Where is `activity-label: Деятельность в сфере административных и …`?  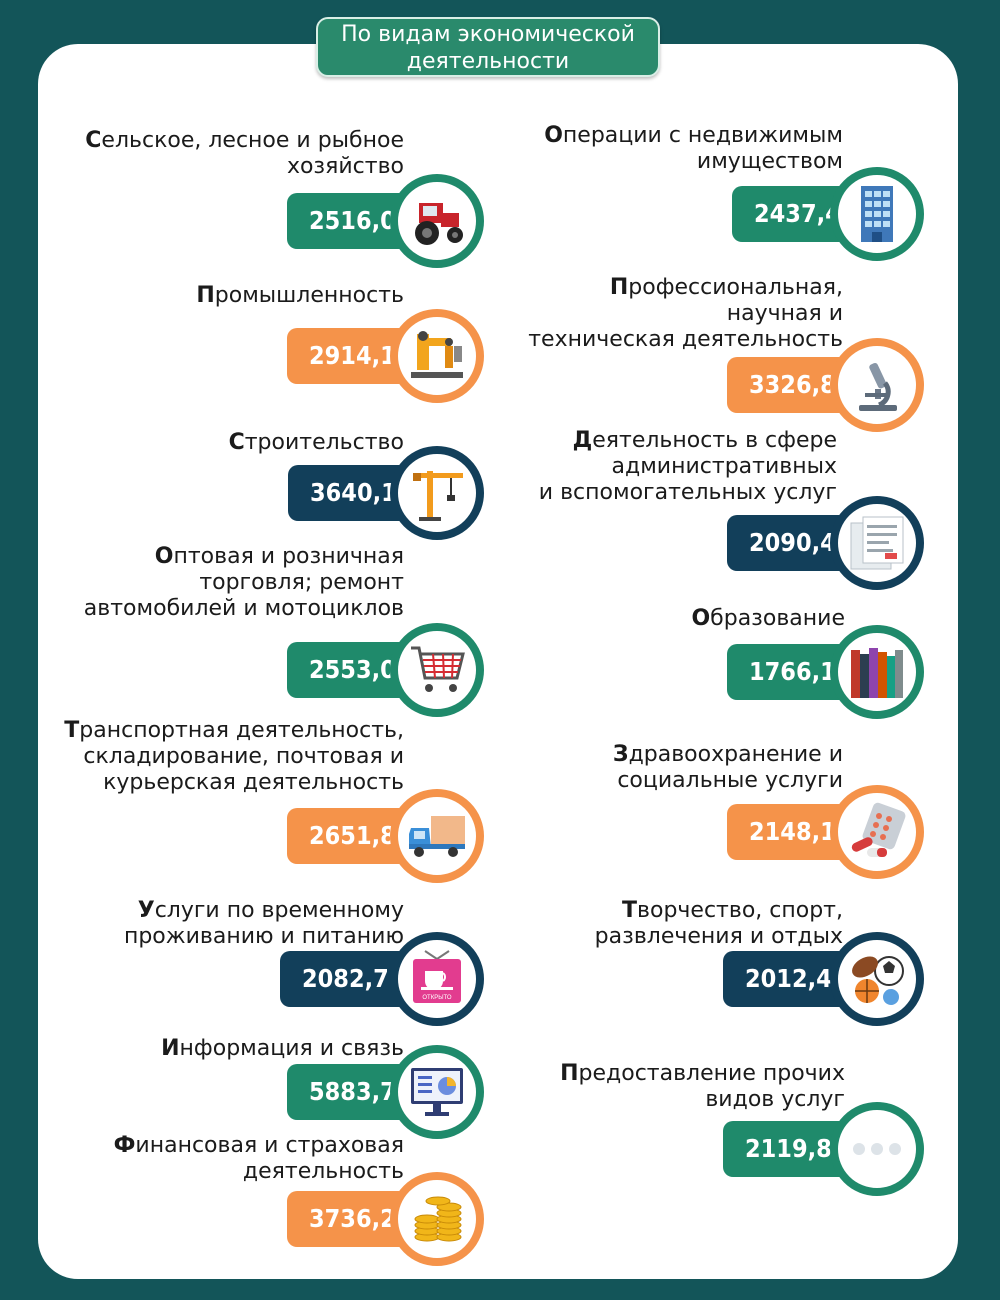 activity-label: Деятельность в сфере административных и … is located at coordinates (687, 466).